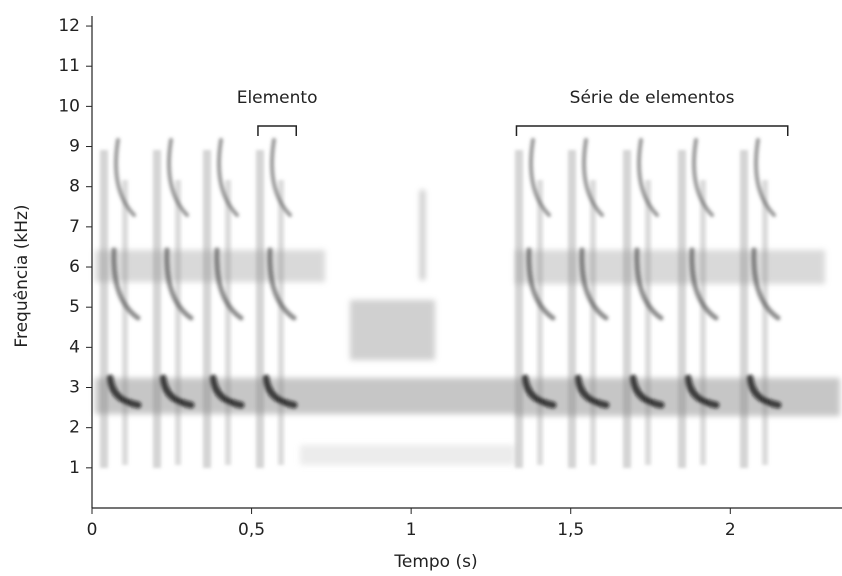 The height and width of the screenshot is (576, 842). Describe the element at coordinates (74, 187) in the screenshot. I see `y-tick-label: 8` at that location.